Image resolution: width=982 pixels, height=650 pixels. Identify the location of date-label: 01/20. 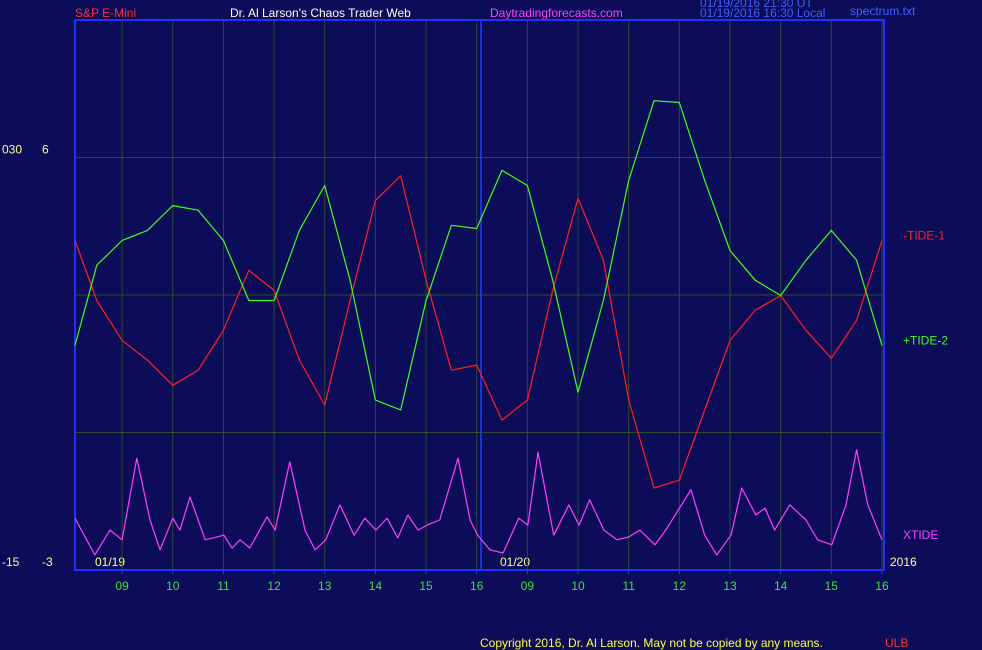
(515, 562).